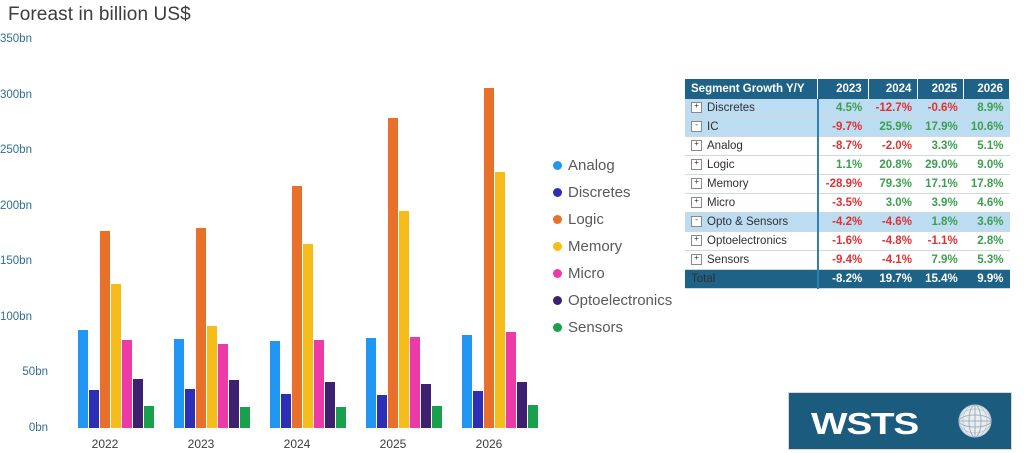  Describe the element at coordinates (843, 89) in the screenshot. I see `table-header-year: 2023` at that location.